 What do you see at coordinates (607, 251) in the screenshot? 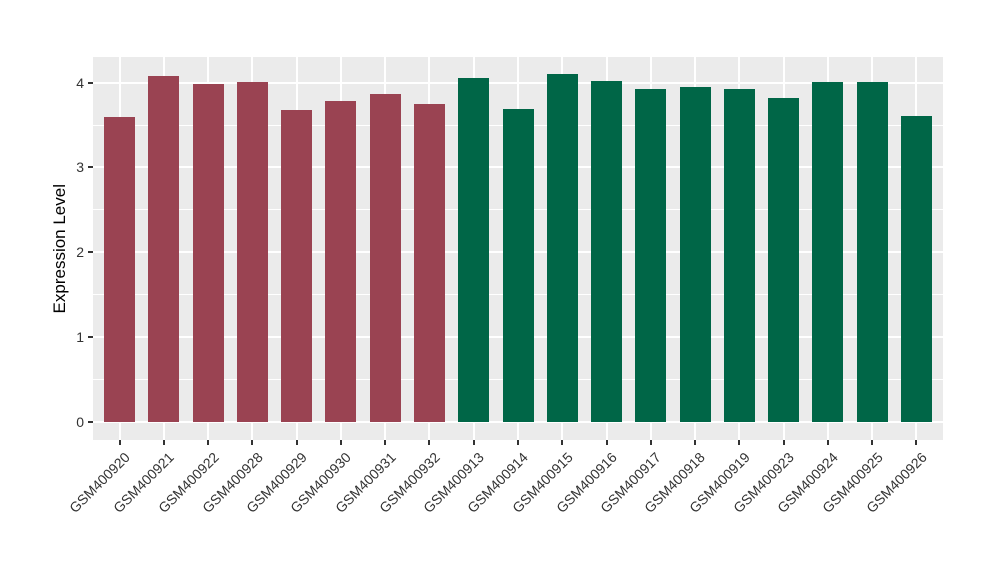
I see `bar-GSM400916` at bounding box center [607, 251].